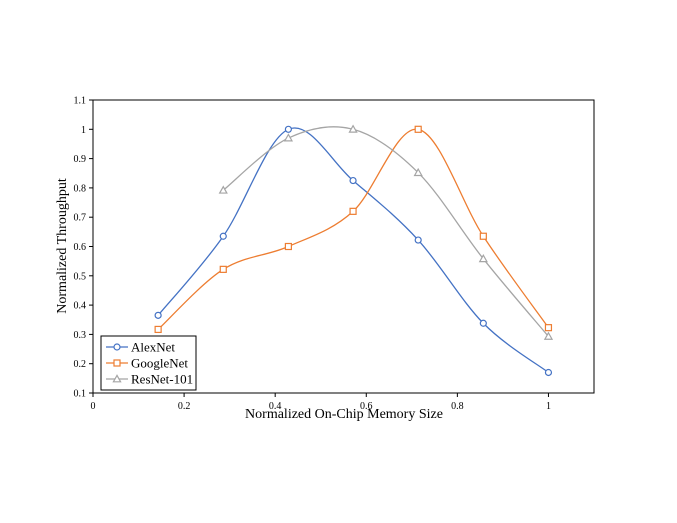 The height and width of the screenshot is (523, 677). Describe the element at coordinates (80, 335) in the screenshot. I see `y-tick-label: 0.3` at that location.